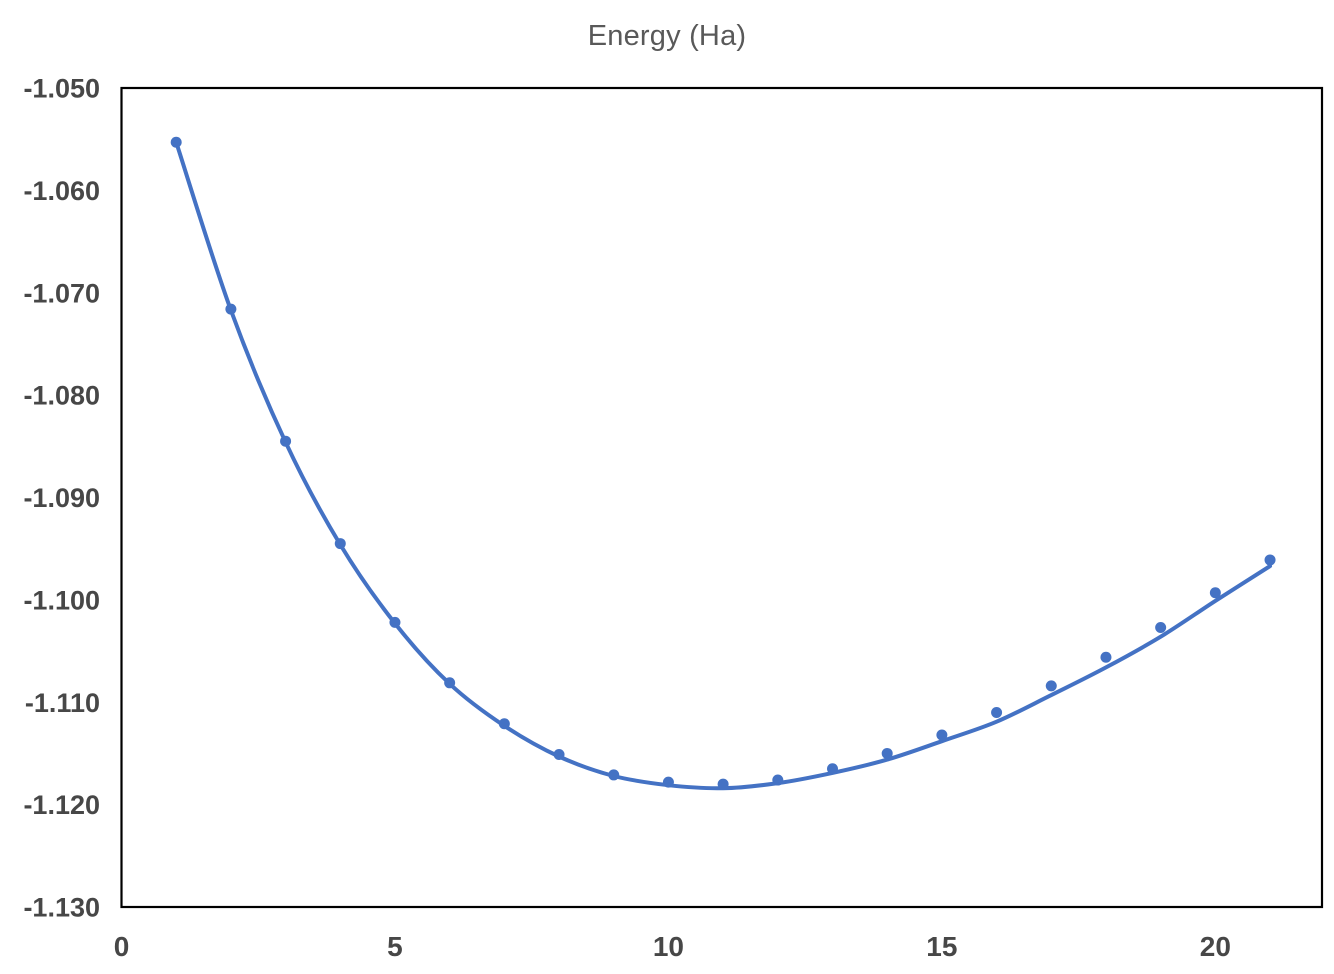 The image size is (1334, 974). I want to click on y-tick-label: -1.100, so click(61, 600).